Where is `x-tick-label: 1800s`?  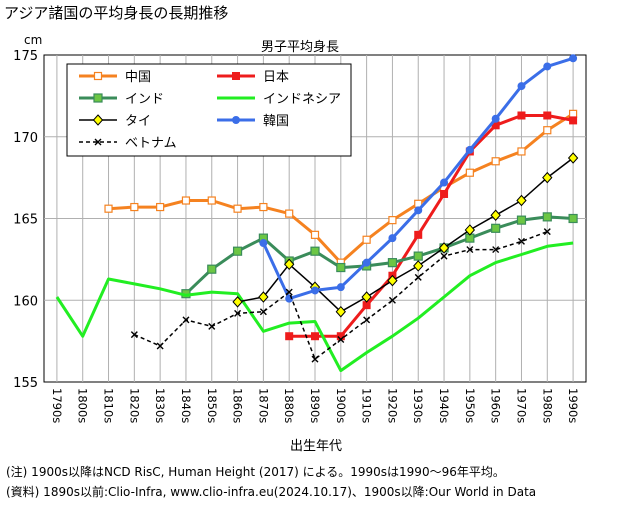 x-tick-label: 1800s is located at coordinates (83, 405).